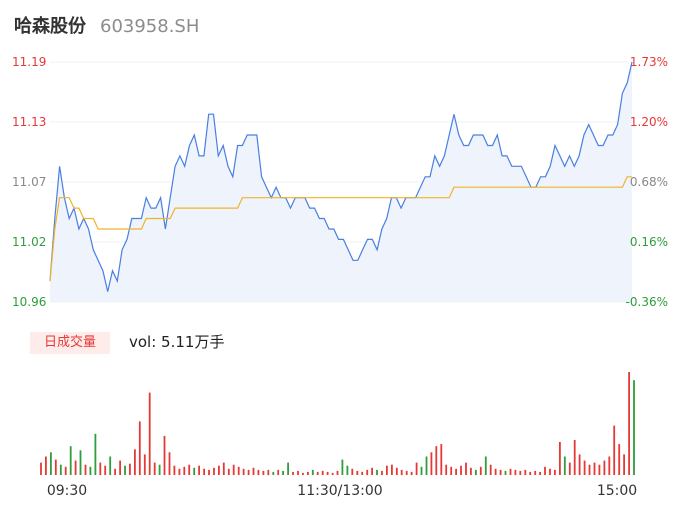 The image size is (686, 524). Describe the element at coordinates (29, 62) in the screenshot. I see `y-tick-label-left: 11.19` at that location.